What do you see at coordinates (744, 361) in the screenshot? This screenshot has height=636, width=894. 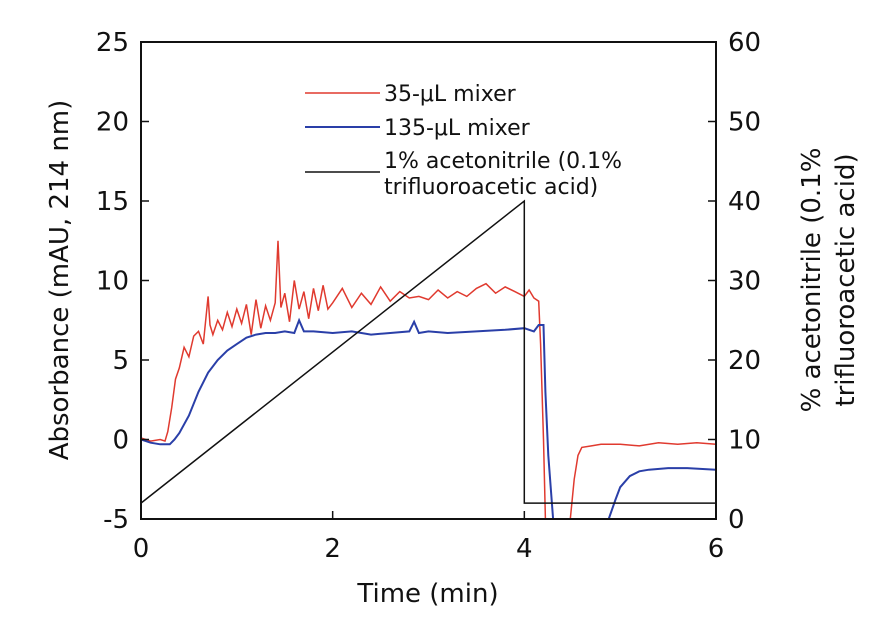 I see `y2-tick-label: 20` at bounding box center [744, 361].